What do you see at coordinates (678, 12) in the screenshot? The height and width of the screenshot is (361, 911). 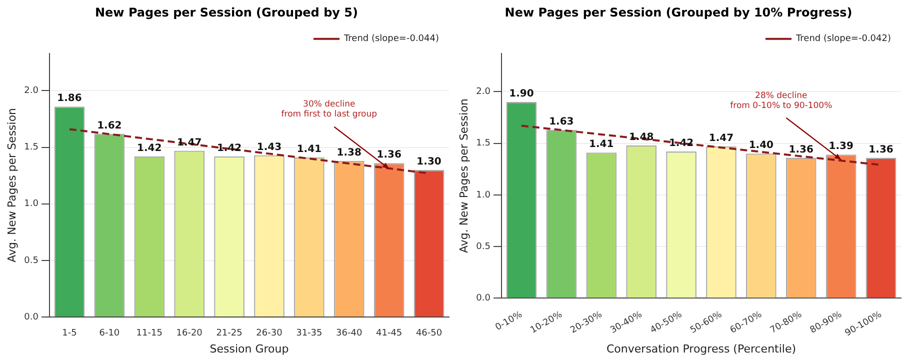 I see `chart-title: New Pages per Session (Grouped by 10% Progress)` at bounding box center [678, 12].